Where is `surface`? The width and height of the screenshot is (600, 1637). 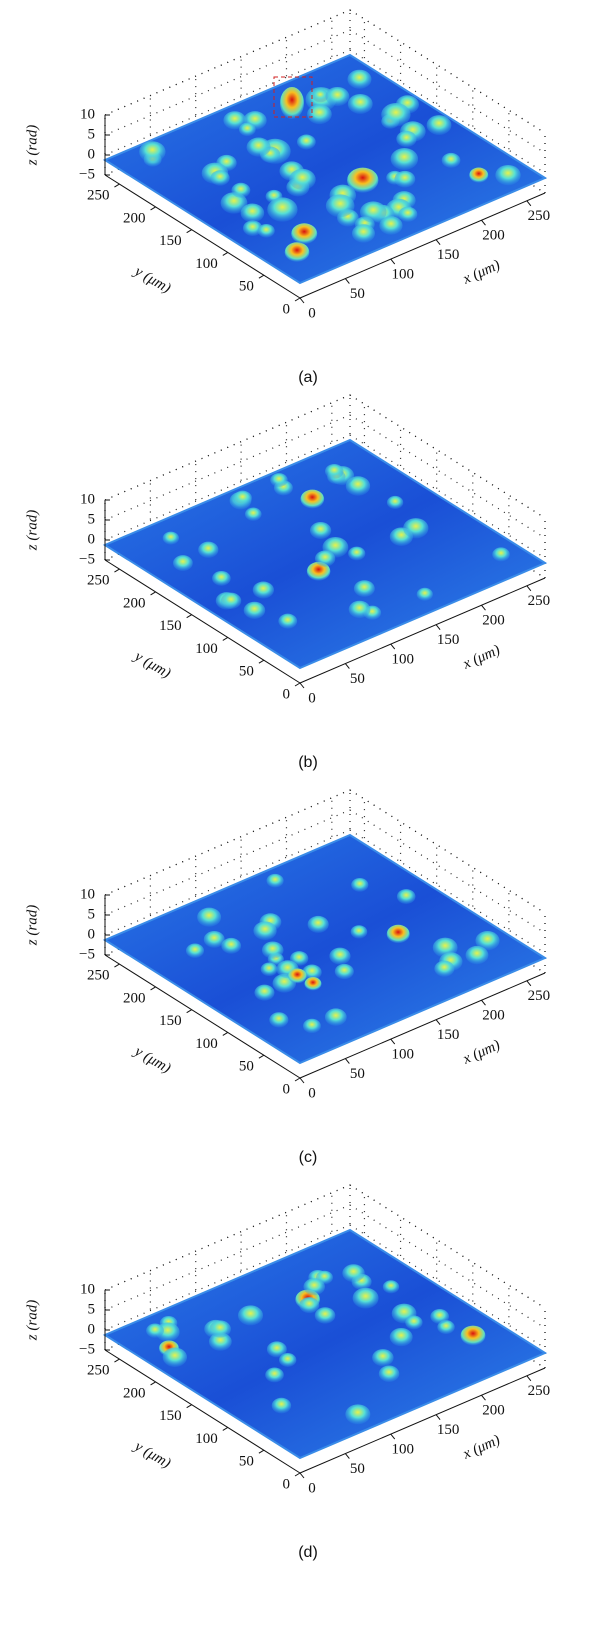 surface is located at coordinates (325, 1344).